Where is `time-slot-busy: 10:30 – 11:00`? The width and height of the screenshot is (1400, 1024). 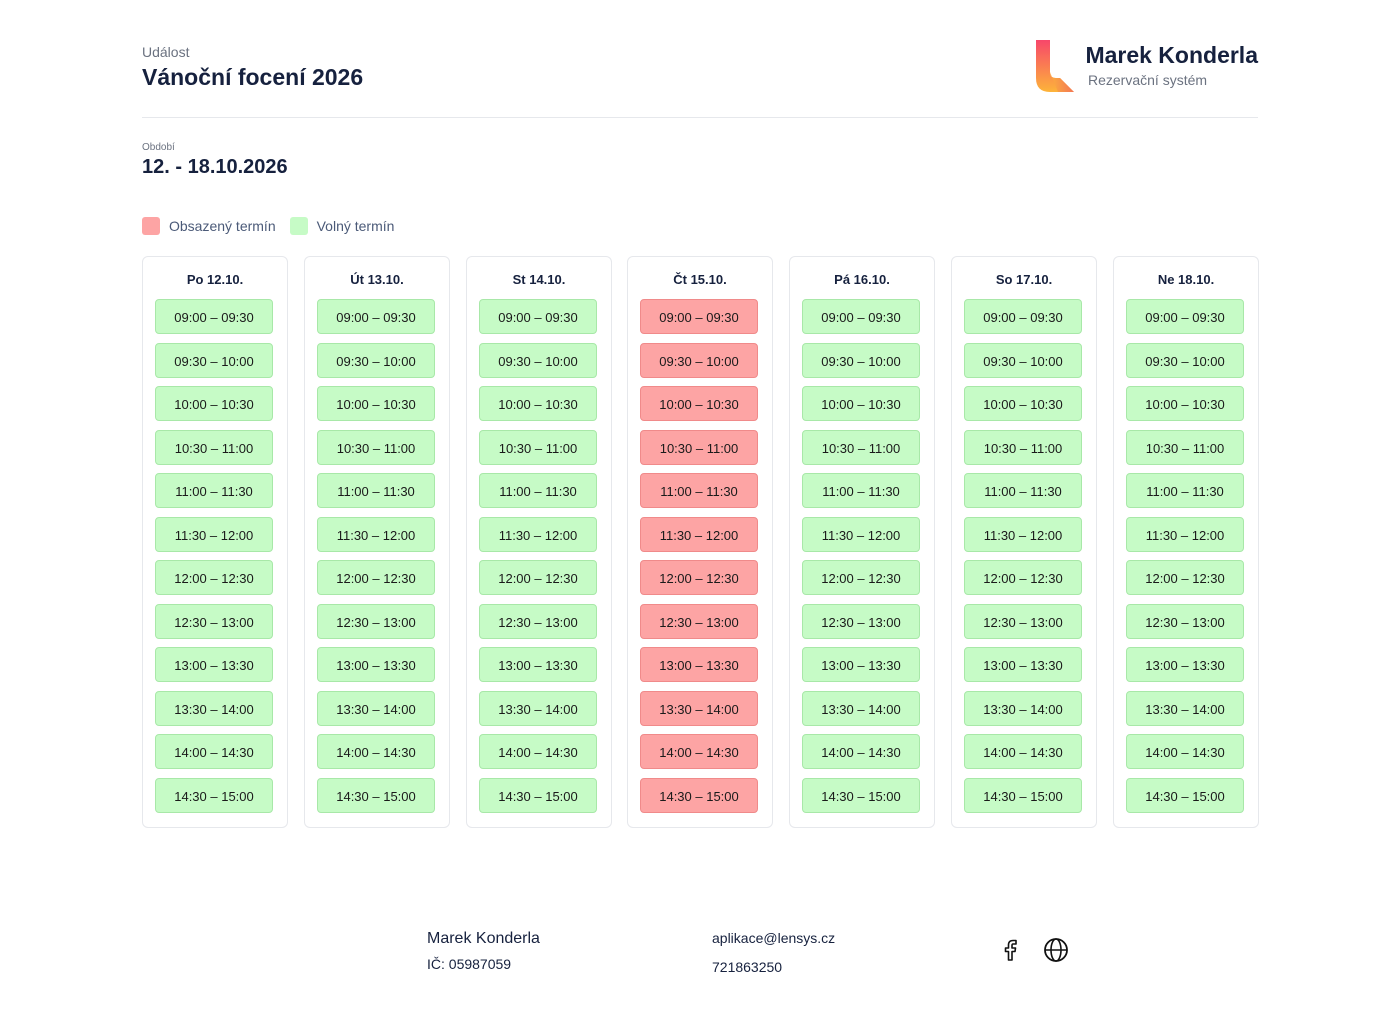 time-slot-busy: 10:30 – 11:00 is located at coordinates (699, 447).